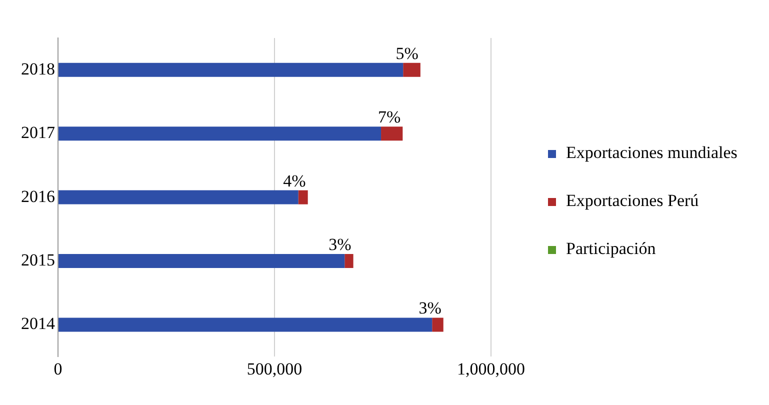 This screenshot has width=769, height=405. Describe the element at coordinates (389, 117) in the screenshot. I see `annotation: 7%` at that location.